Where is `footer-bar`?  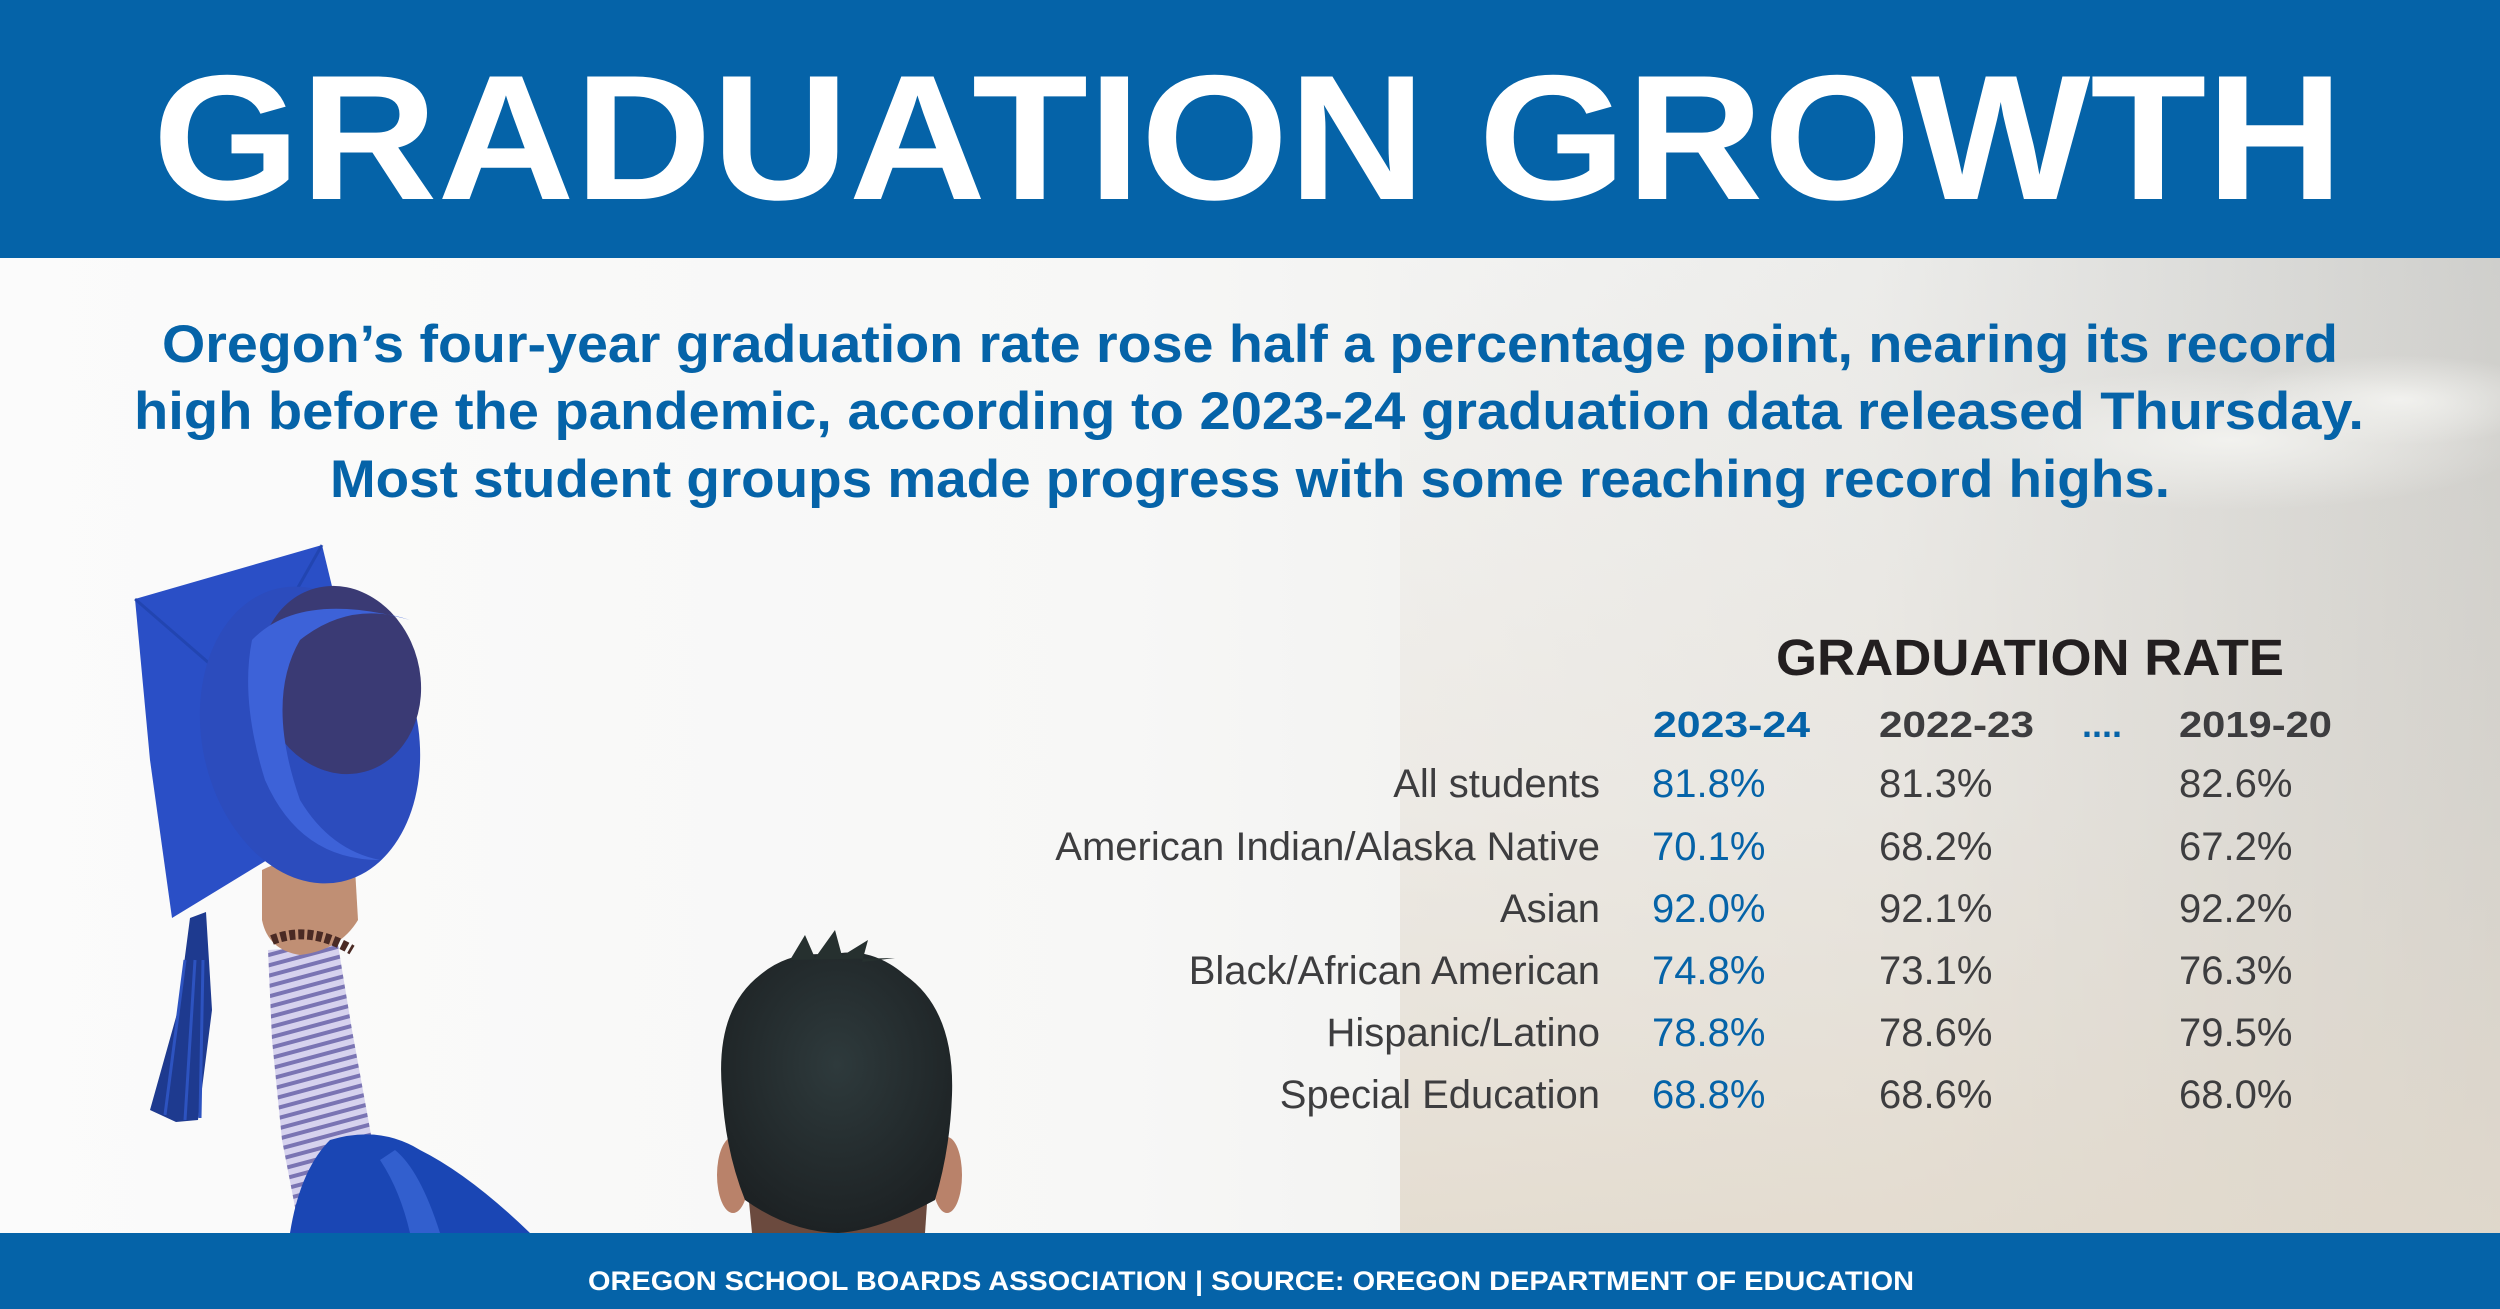
footer-bar is located at coordinates (1250, 1271).